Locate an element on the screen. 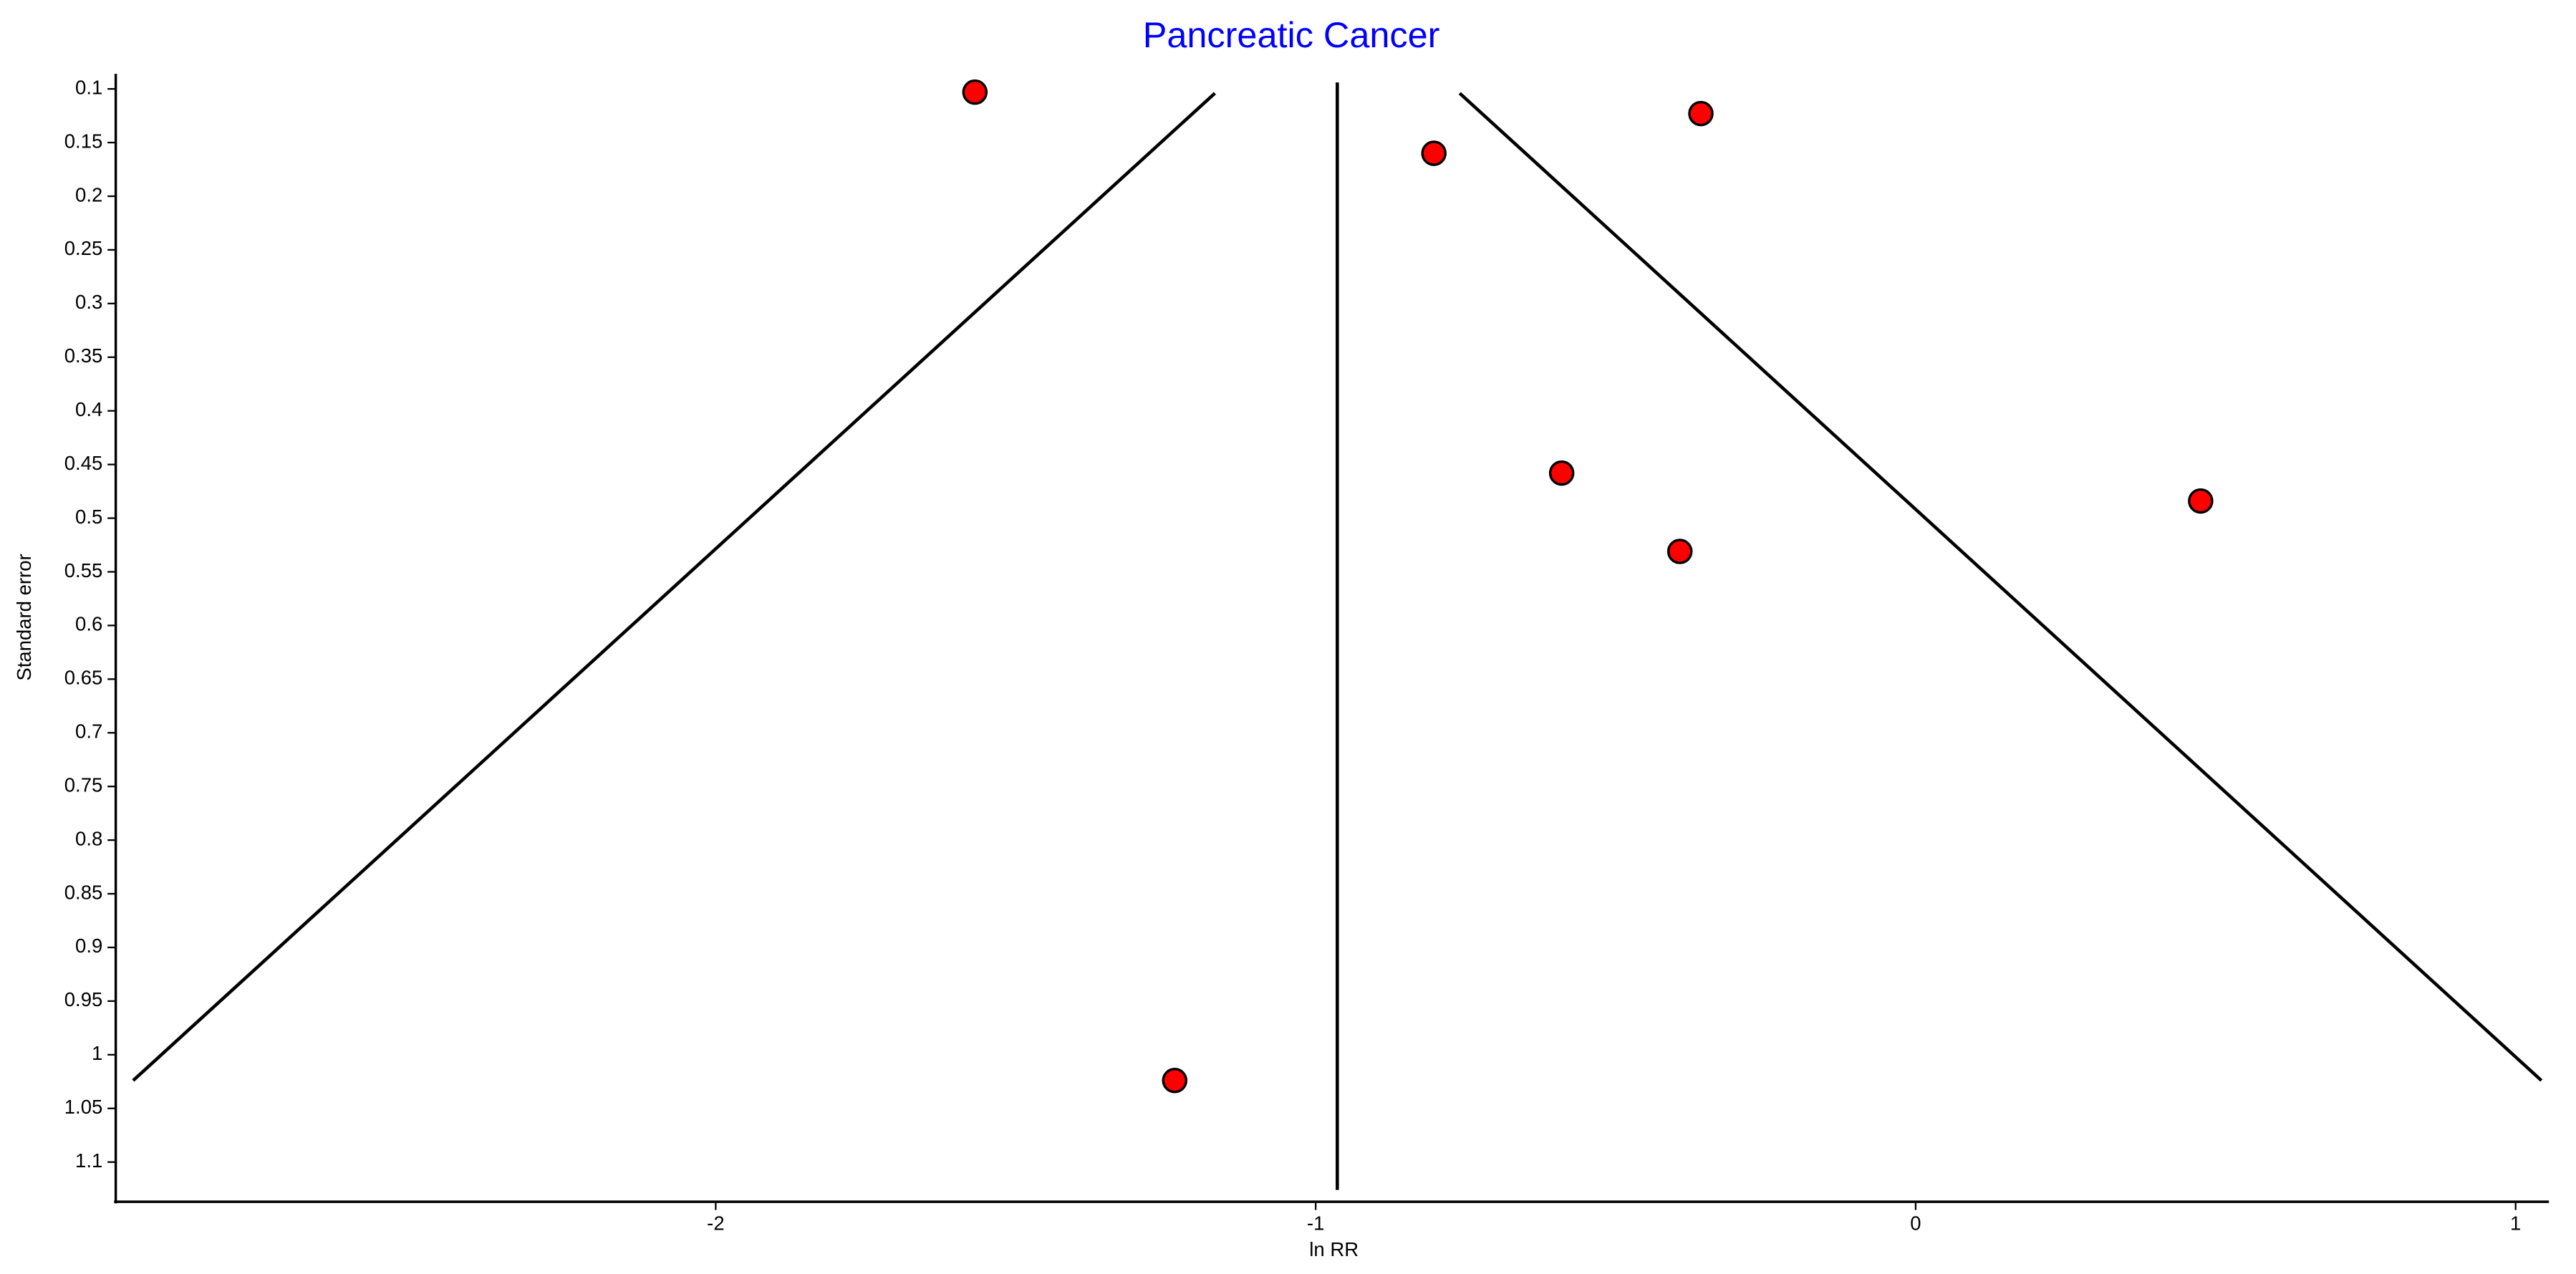 This screenshot has height=1274, width=2576. x-tick-label: 1 is located at coordinates (2515, 1223).